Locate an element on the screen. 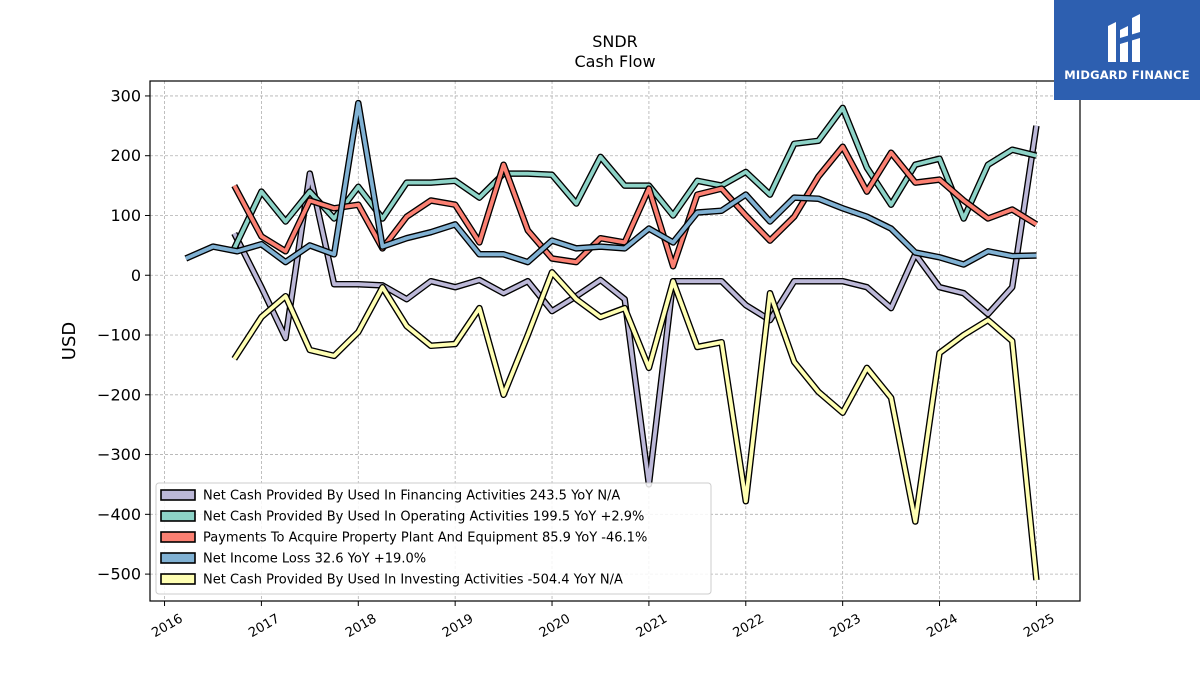 This screenshot has width=1200, height=675. y-tick-label: 100 is located at coordinates (125, 215).